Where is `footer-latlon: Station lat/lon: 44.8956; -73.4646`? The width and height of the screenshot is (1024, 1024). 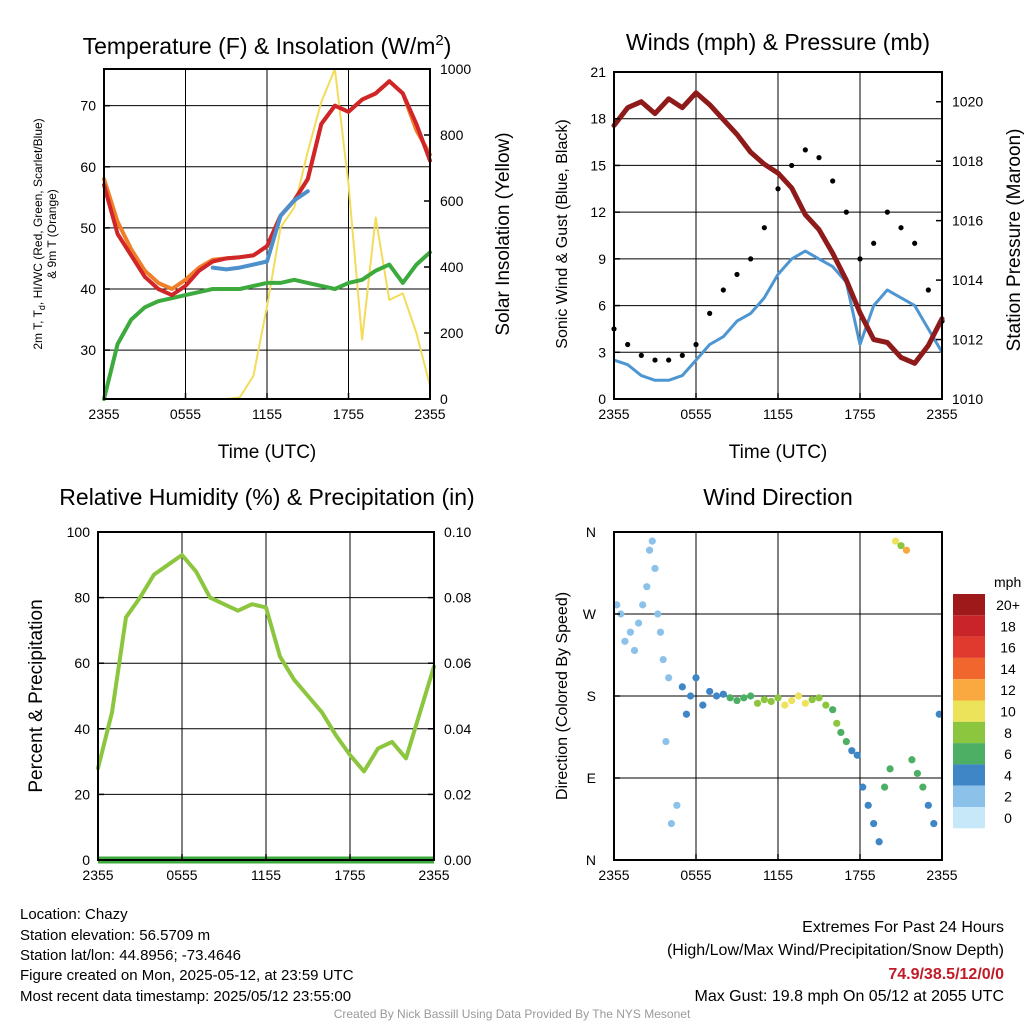 footer-latlon: Station lat/lon: 44.8956; -73.4646 is located at coordinates (131, 955).